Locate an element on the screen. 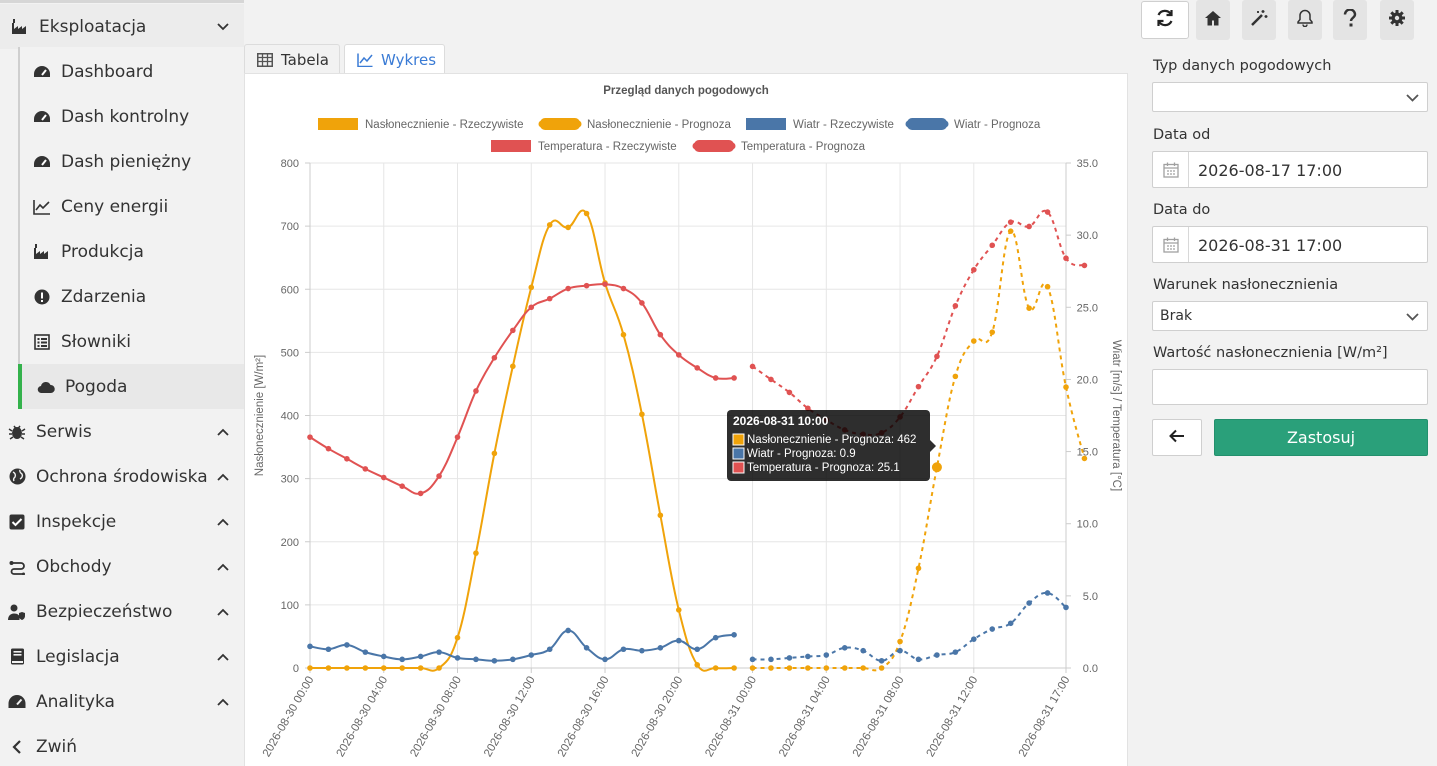 This screenshot has height=766, width=1437. sidebar-item-dash-kontrolny: Dash kontrolny is located at coordinates (132, 116).